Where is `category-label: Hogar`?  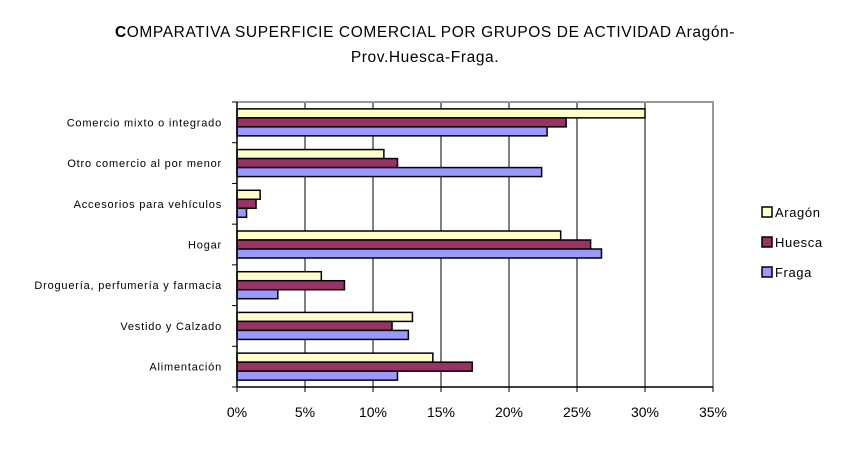
category-label: Hogar is located at coordinates (205, 246).